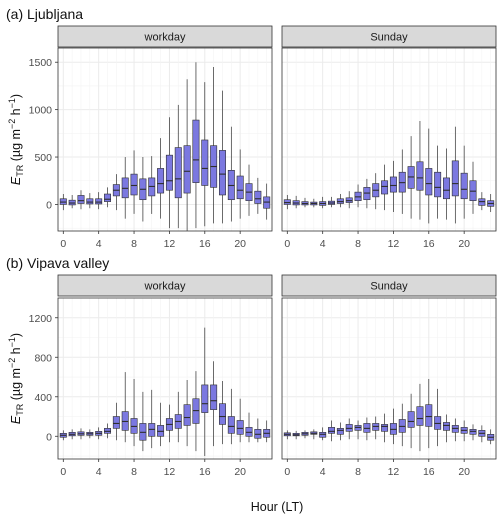 The width and height of the screenshot is (500, 520). I want to click on panel-title: (b) Vipava valley, so click(57, 263).